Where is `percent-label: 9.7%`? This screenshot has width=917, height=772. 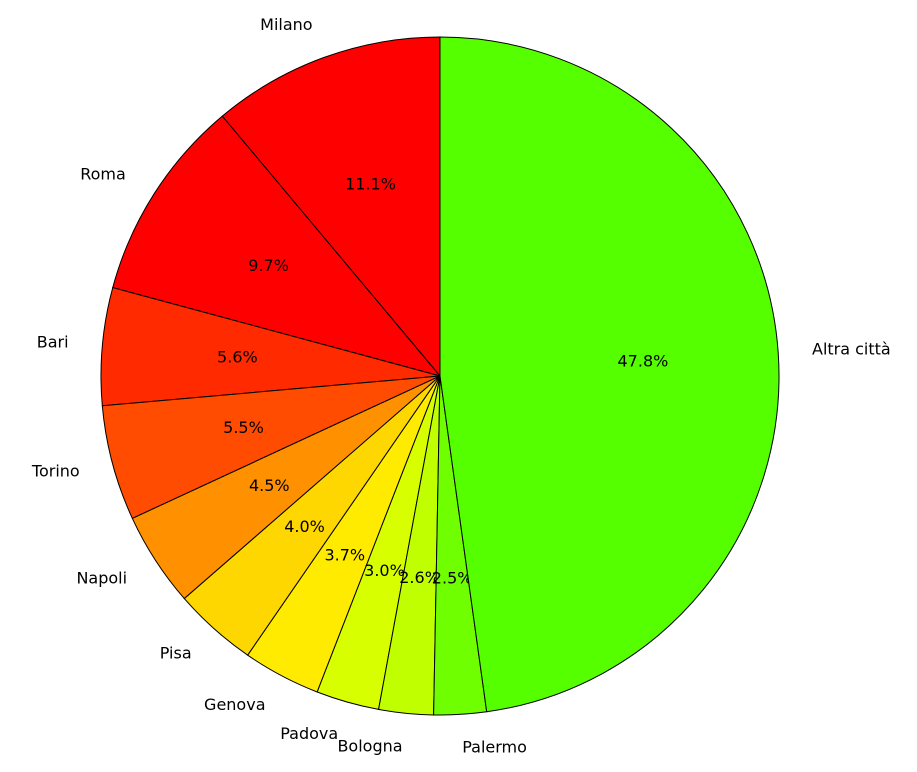
percent-label: 9.7% is located at coordinates (268, 265).